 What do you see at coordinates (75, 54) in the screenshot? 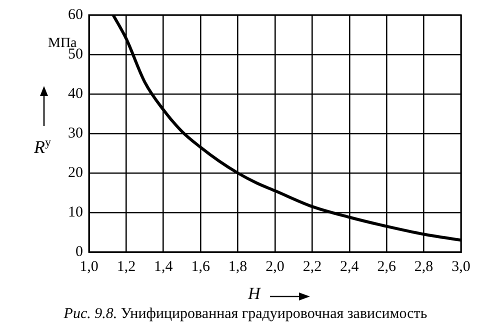
I see `y-tick-label: 50` at bounding box center [75, 54].